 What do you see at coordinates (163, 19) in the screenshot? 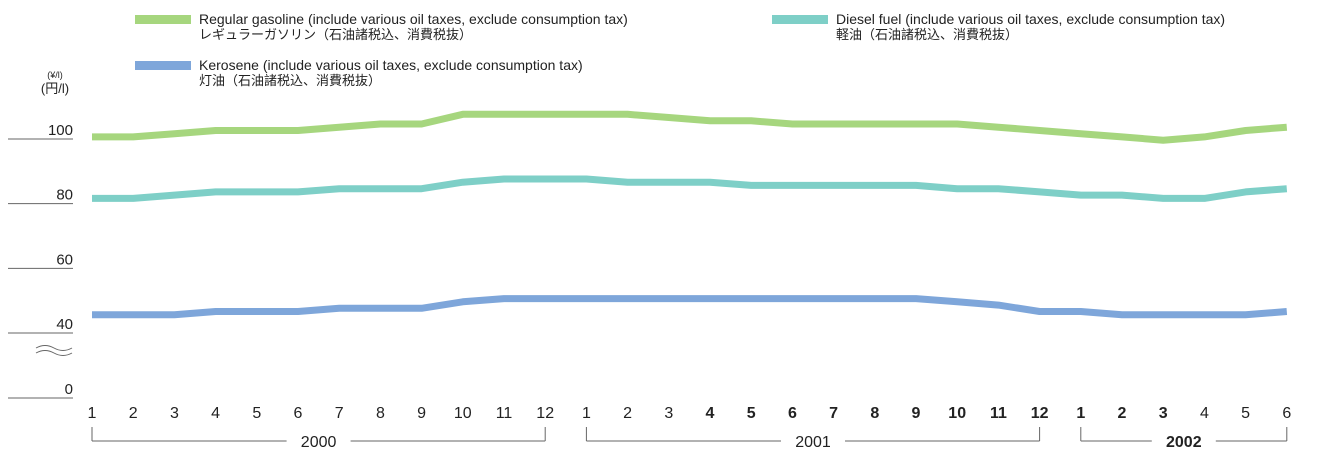
I see `legend-swatch-gasoline` at bounding box center [163, 19].